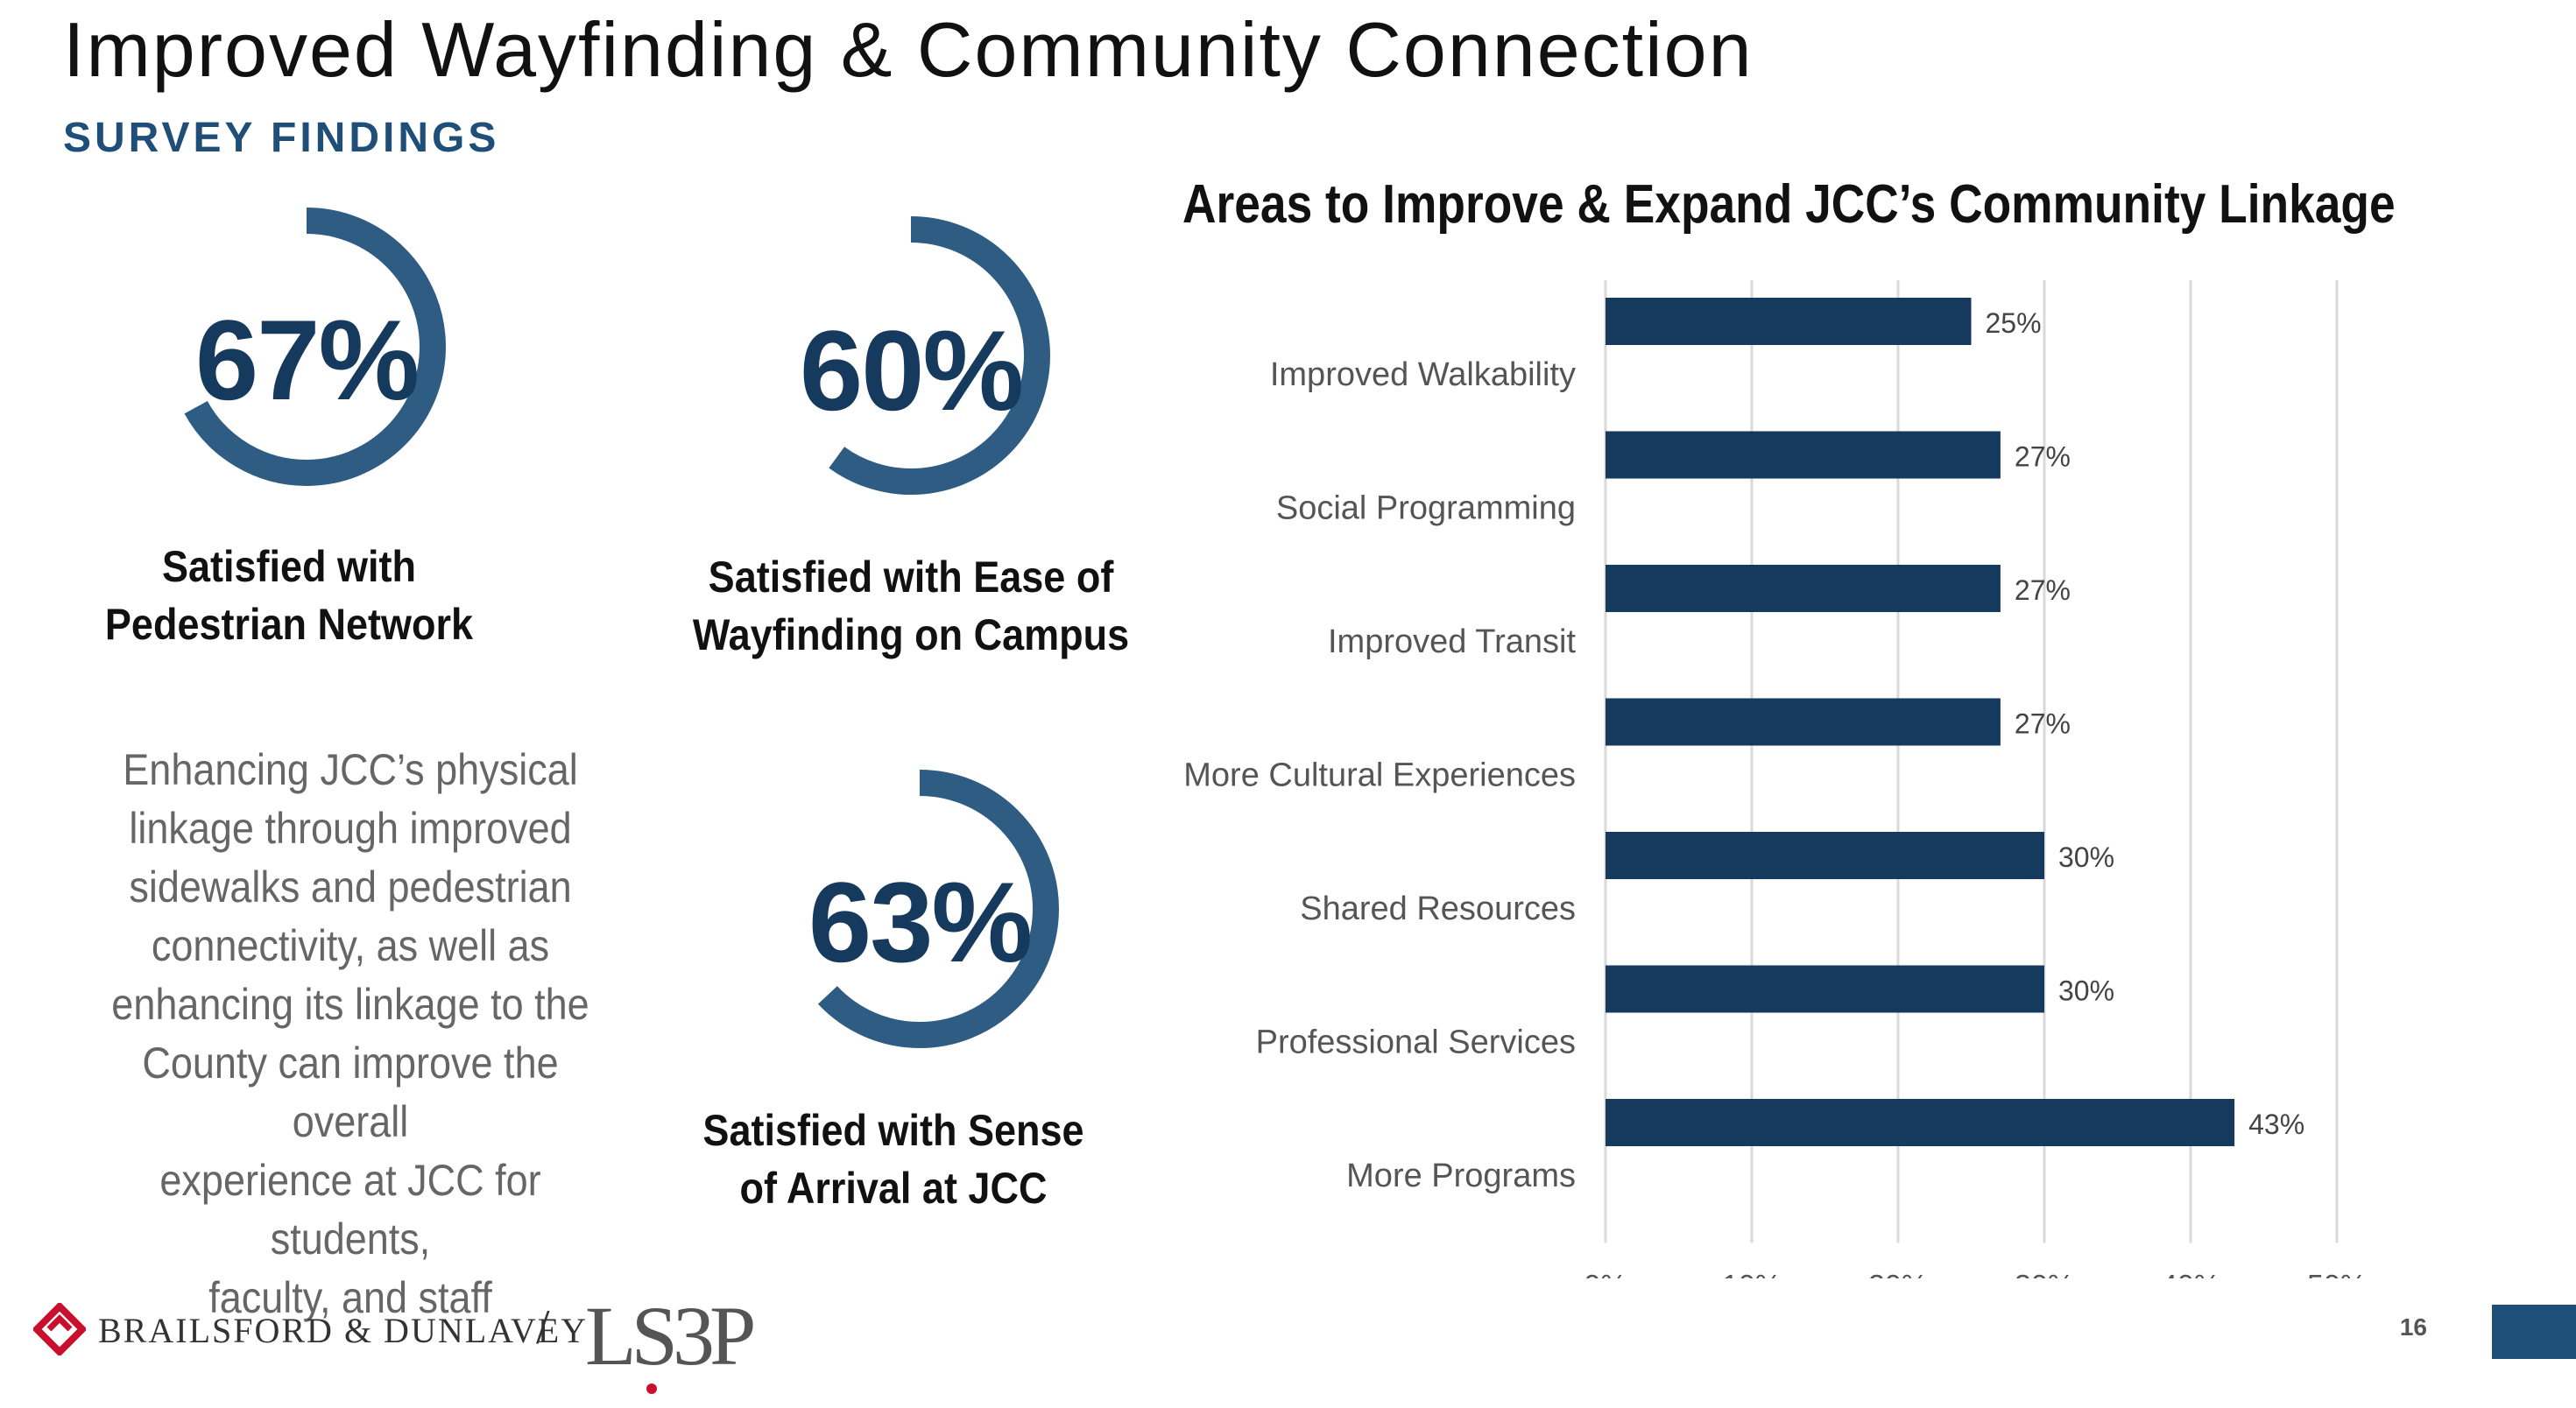 The height and width of the screenshot is (1408, 2576). What do you see at coordinates (911, 370) in the screenshot?
I see `stat-value: 60%` at bounding box center [911, 370].